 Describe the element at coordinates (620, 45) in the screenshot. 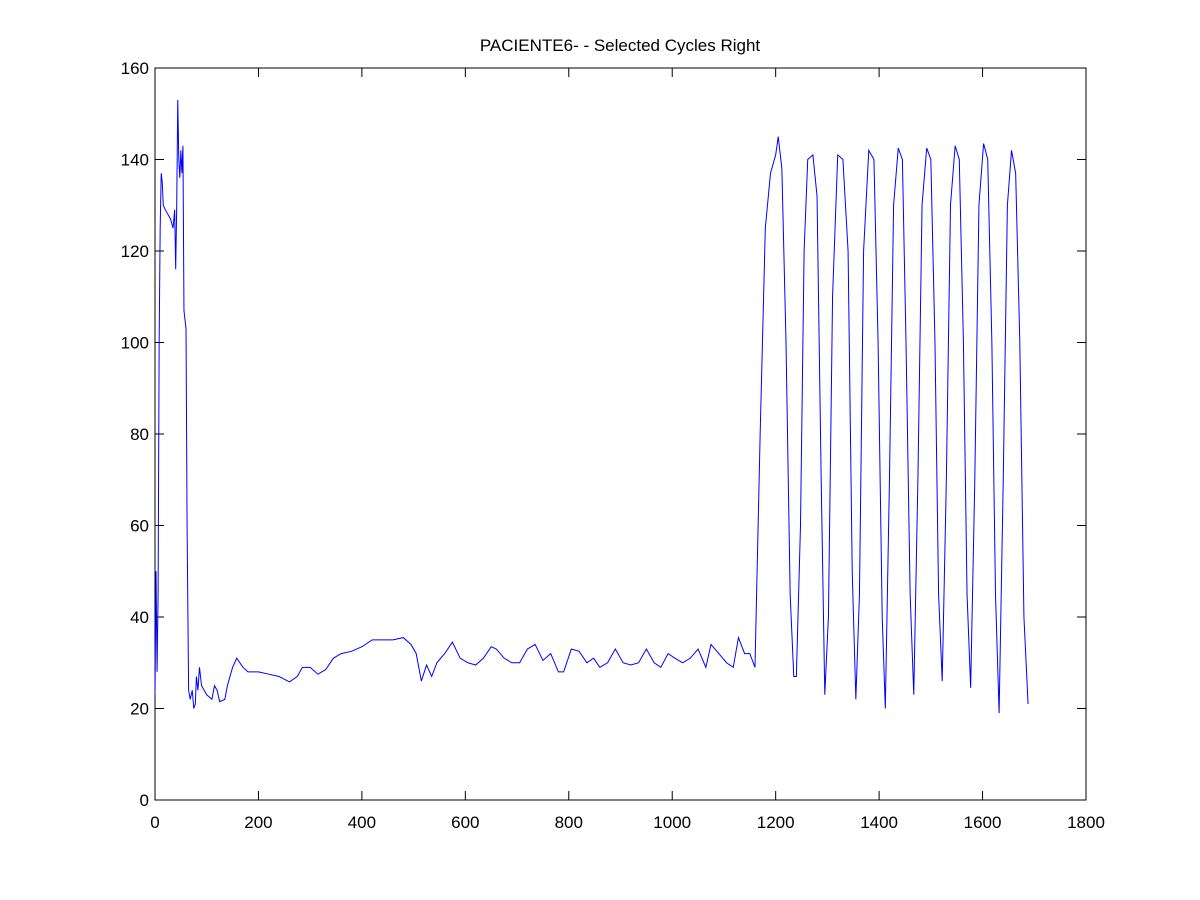

I see `chart-title: PACIENTE6- - Selected Cycles Right` at that location.